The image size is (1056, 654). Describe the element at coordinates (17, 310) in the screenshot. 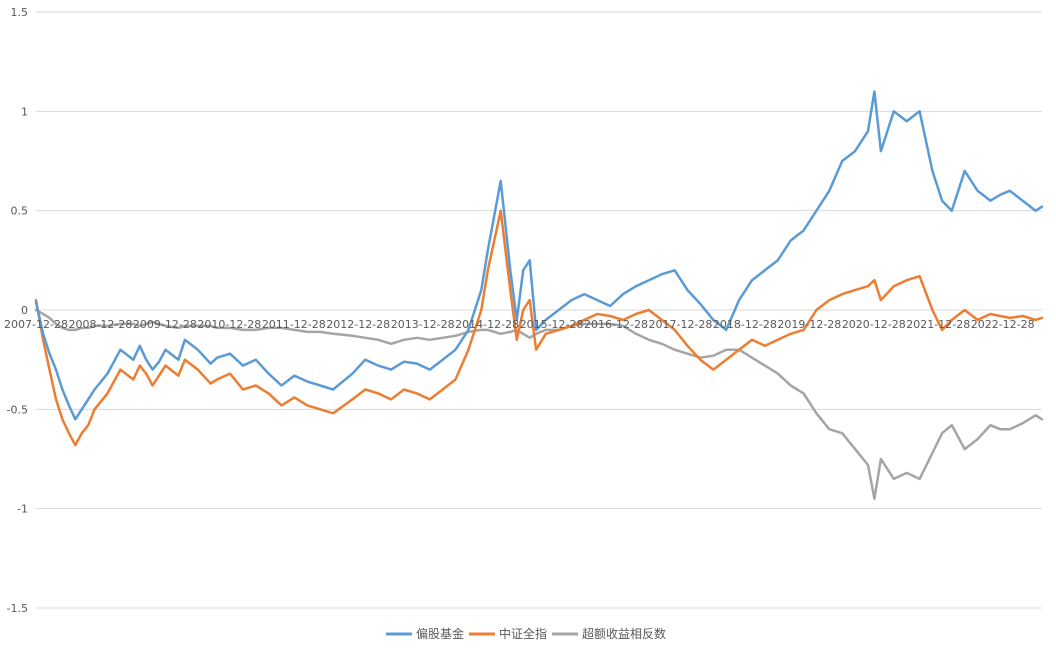

I see `y-axis-tick-labels: 1.5 1 0.5 0 -0.5 -1 -1.5` at that location.